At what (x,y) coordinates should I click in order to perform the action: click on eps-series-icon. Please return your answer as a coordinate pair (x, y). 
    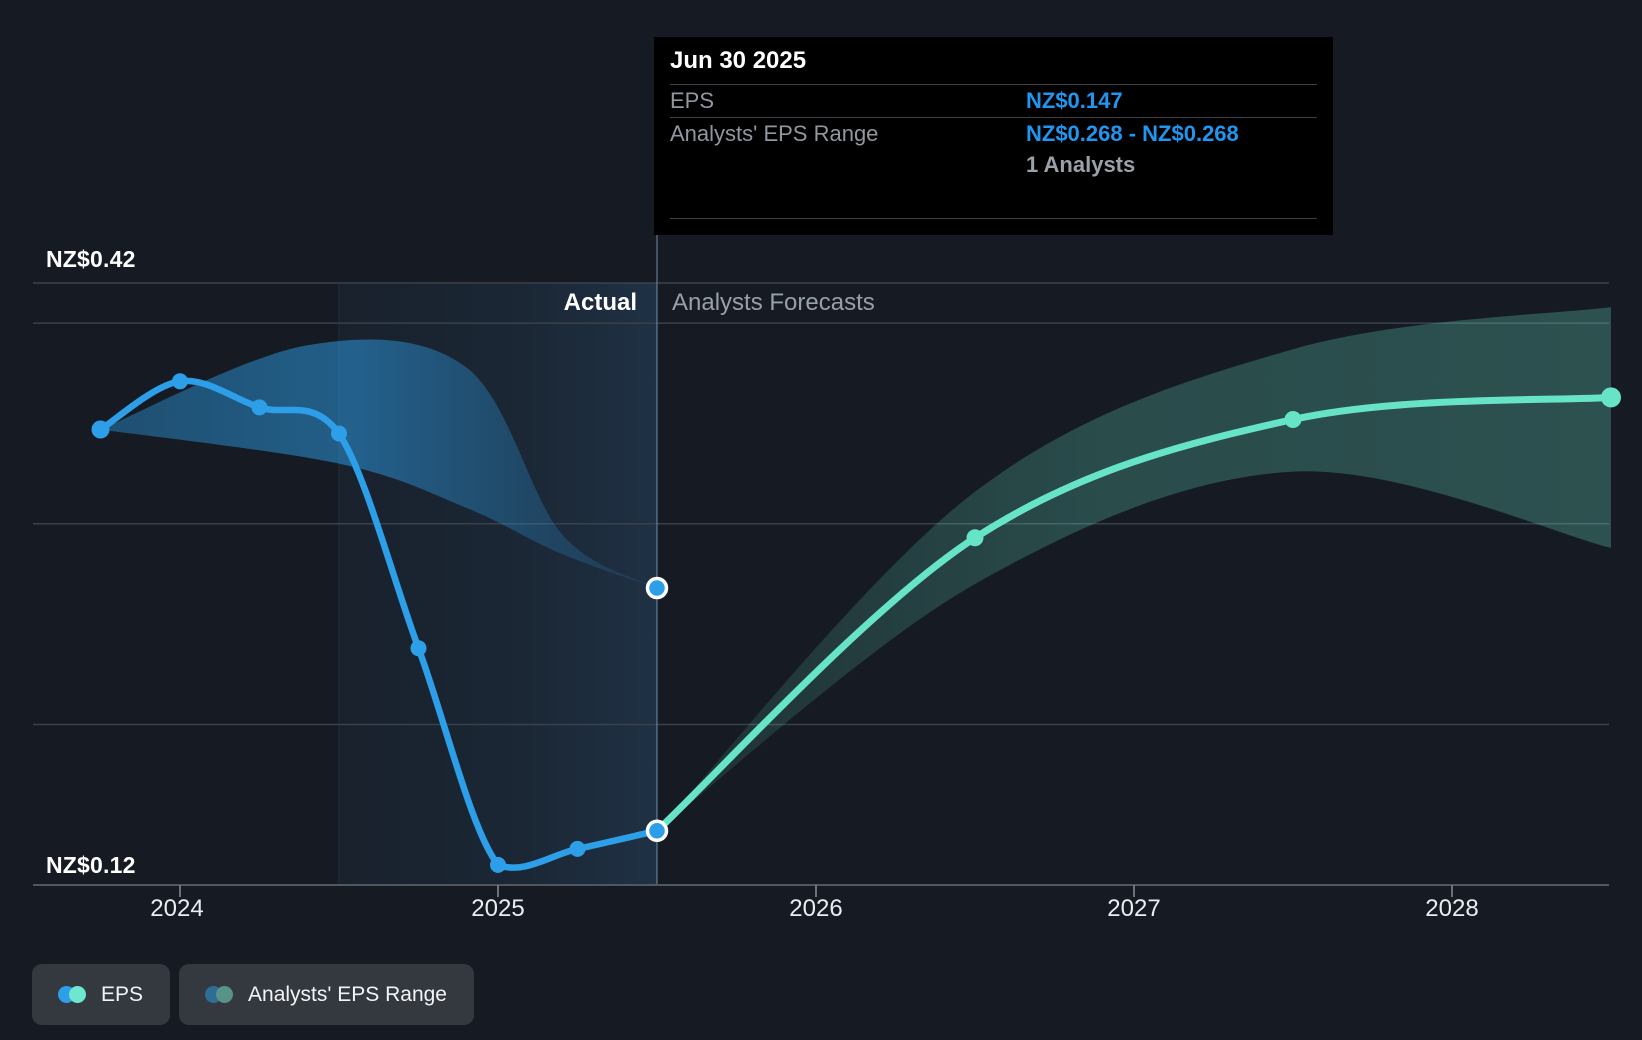
    Looking at the image, I should click on (72, 994).